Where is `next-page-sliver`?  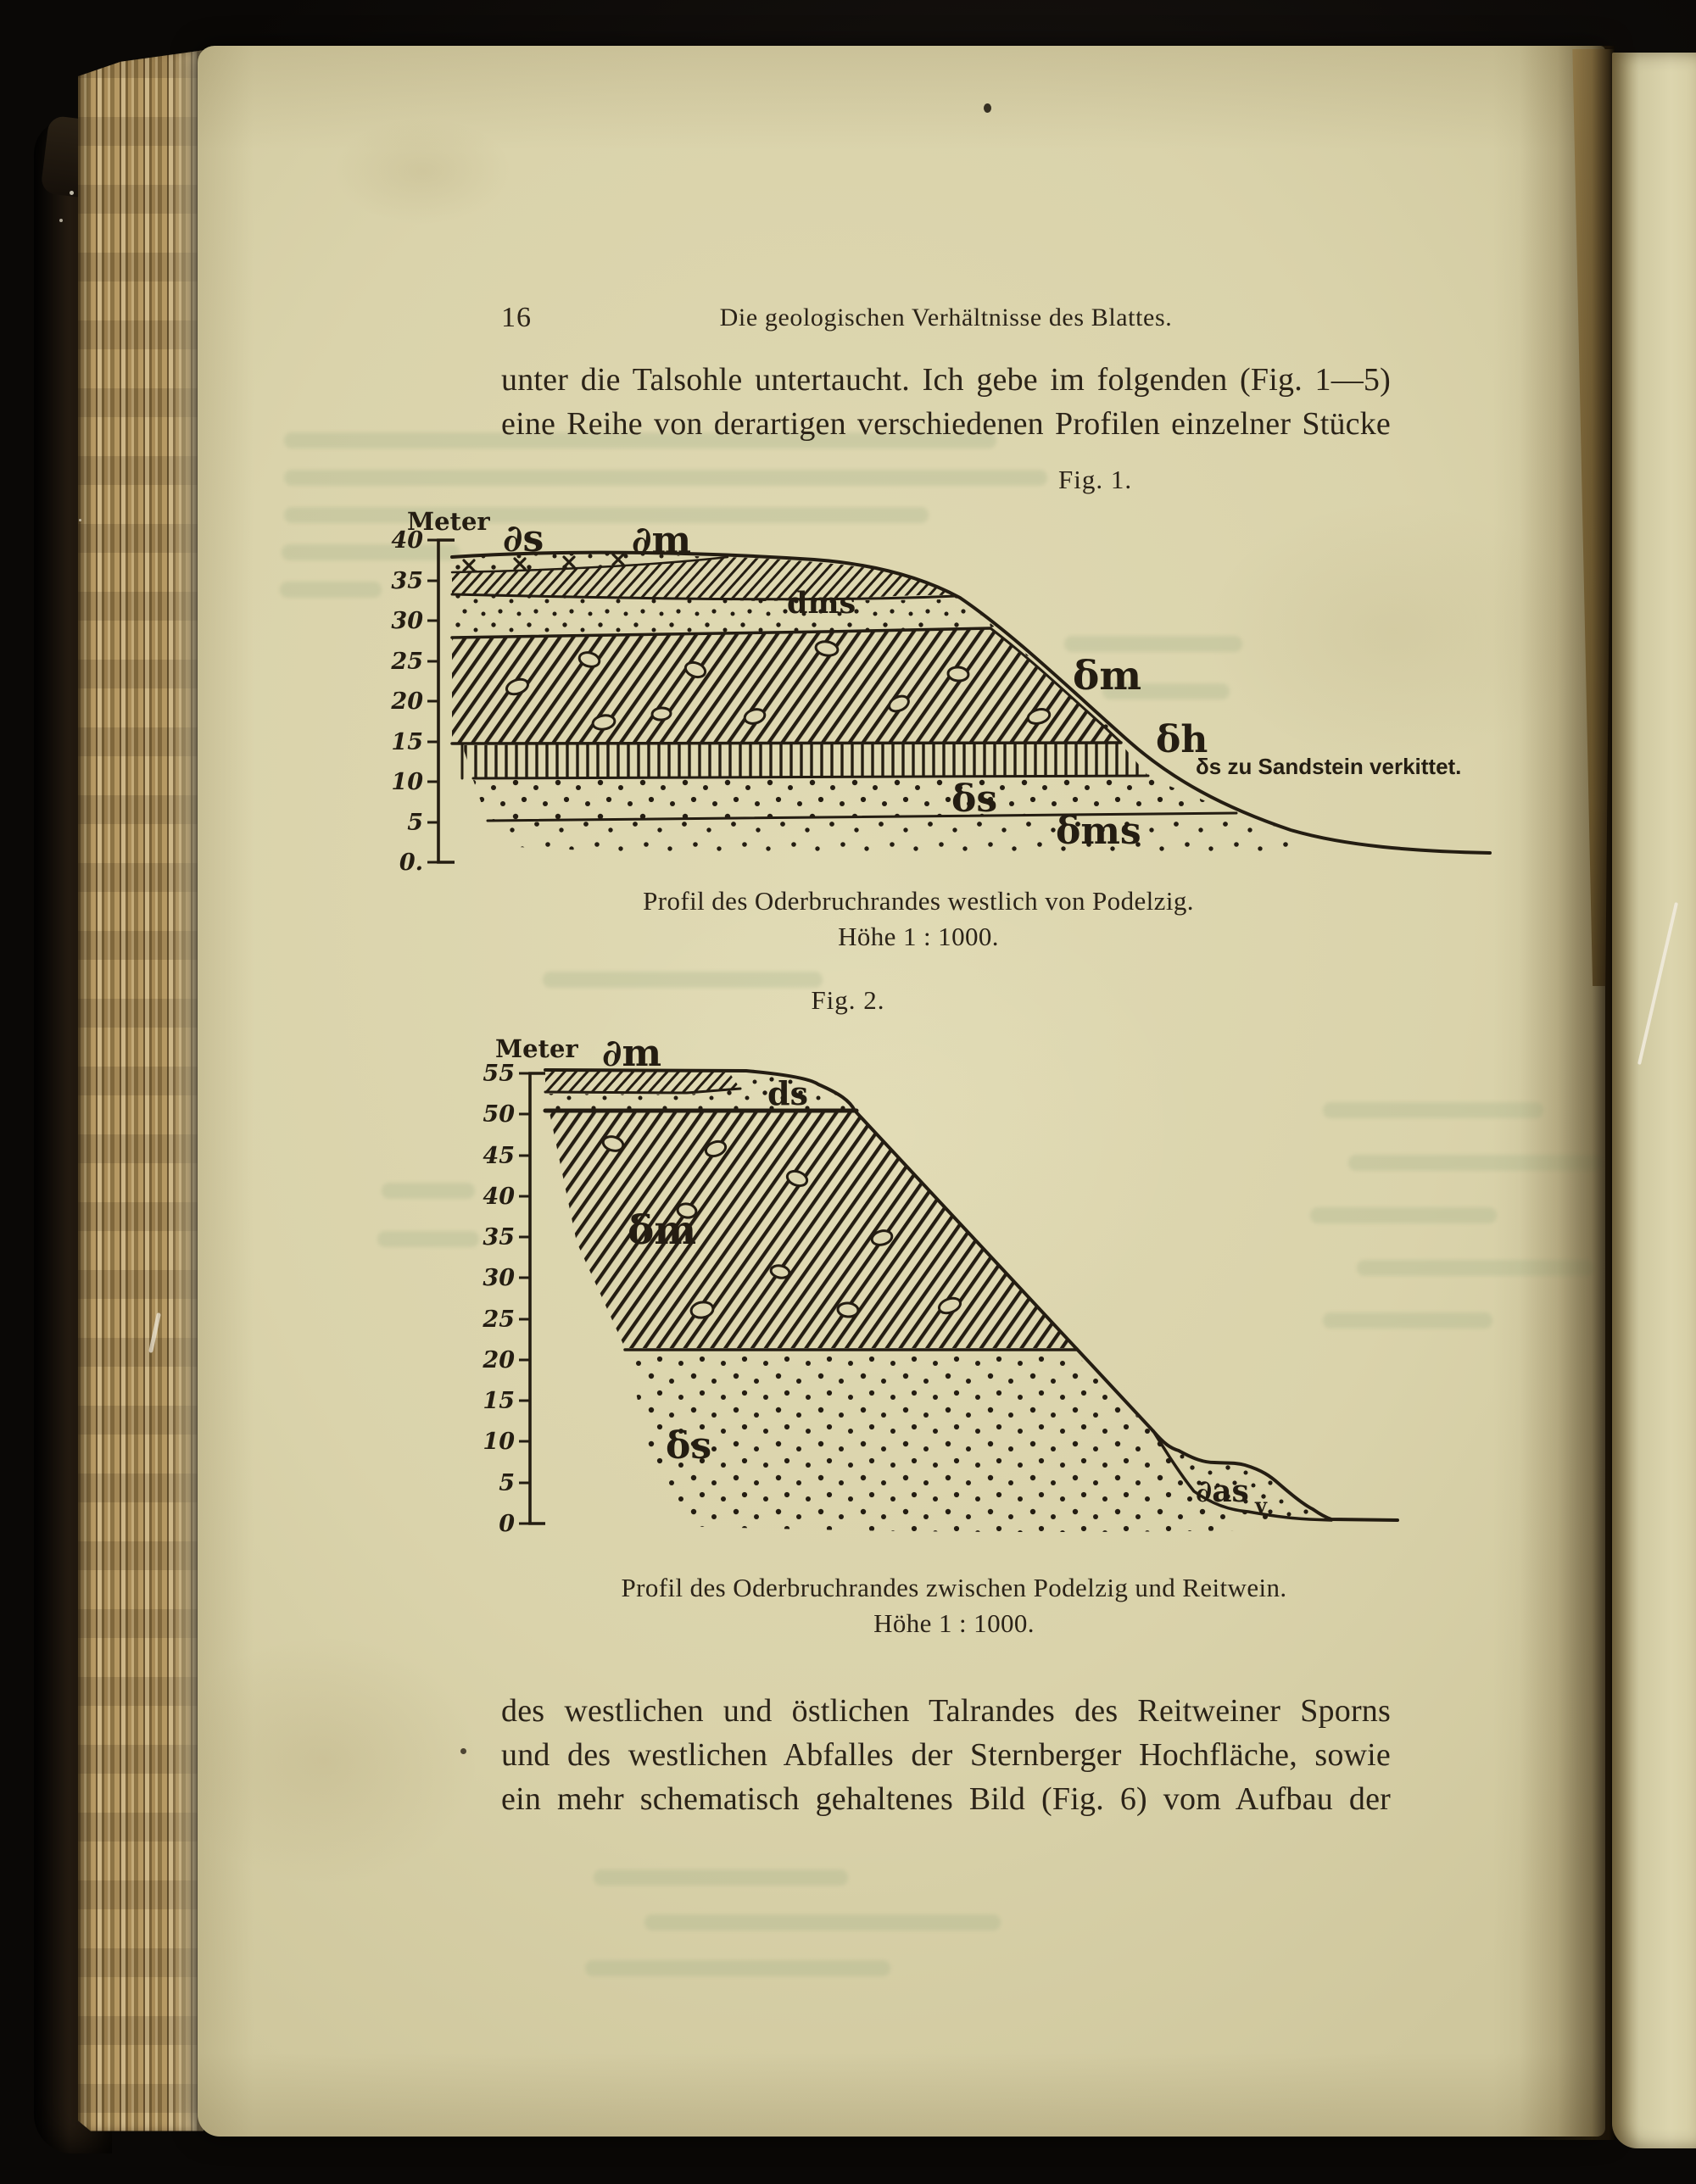
next-page-sliver is located at coordinates (1654, 1100).